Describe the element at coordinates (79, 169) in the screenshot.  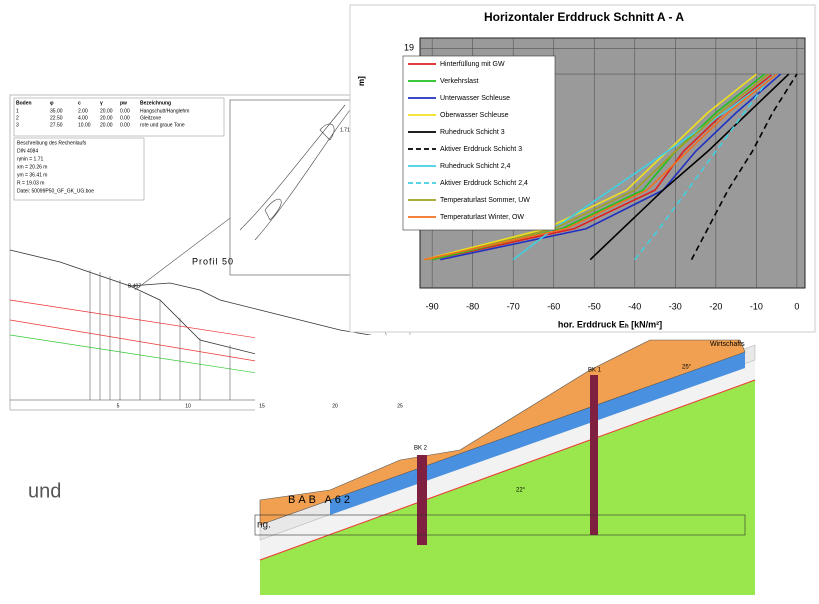
I see `info-box` at that location.